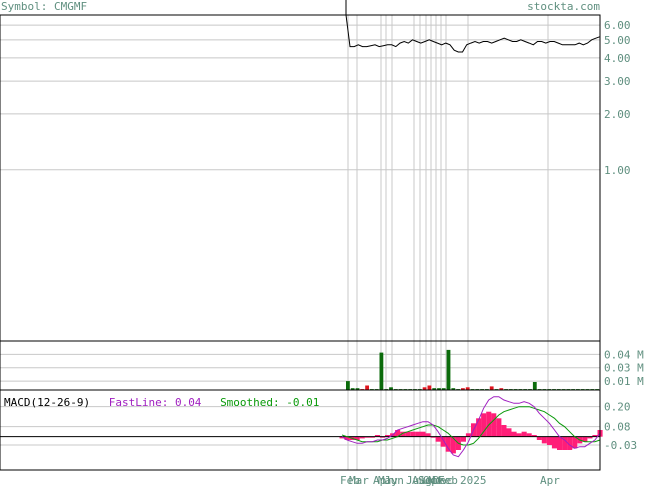 The width and height of the screenshot is (655, 486). I want to click on price-tick-label: 4.00, so click(617, 58).